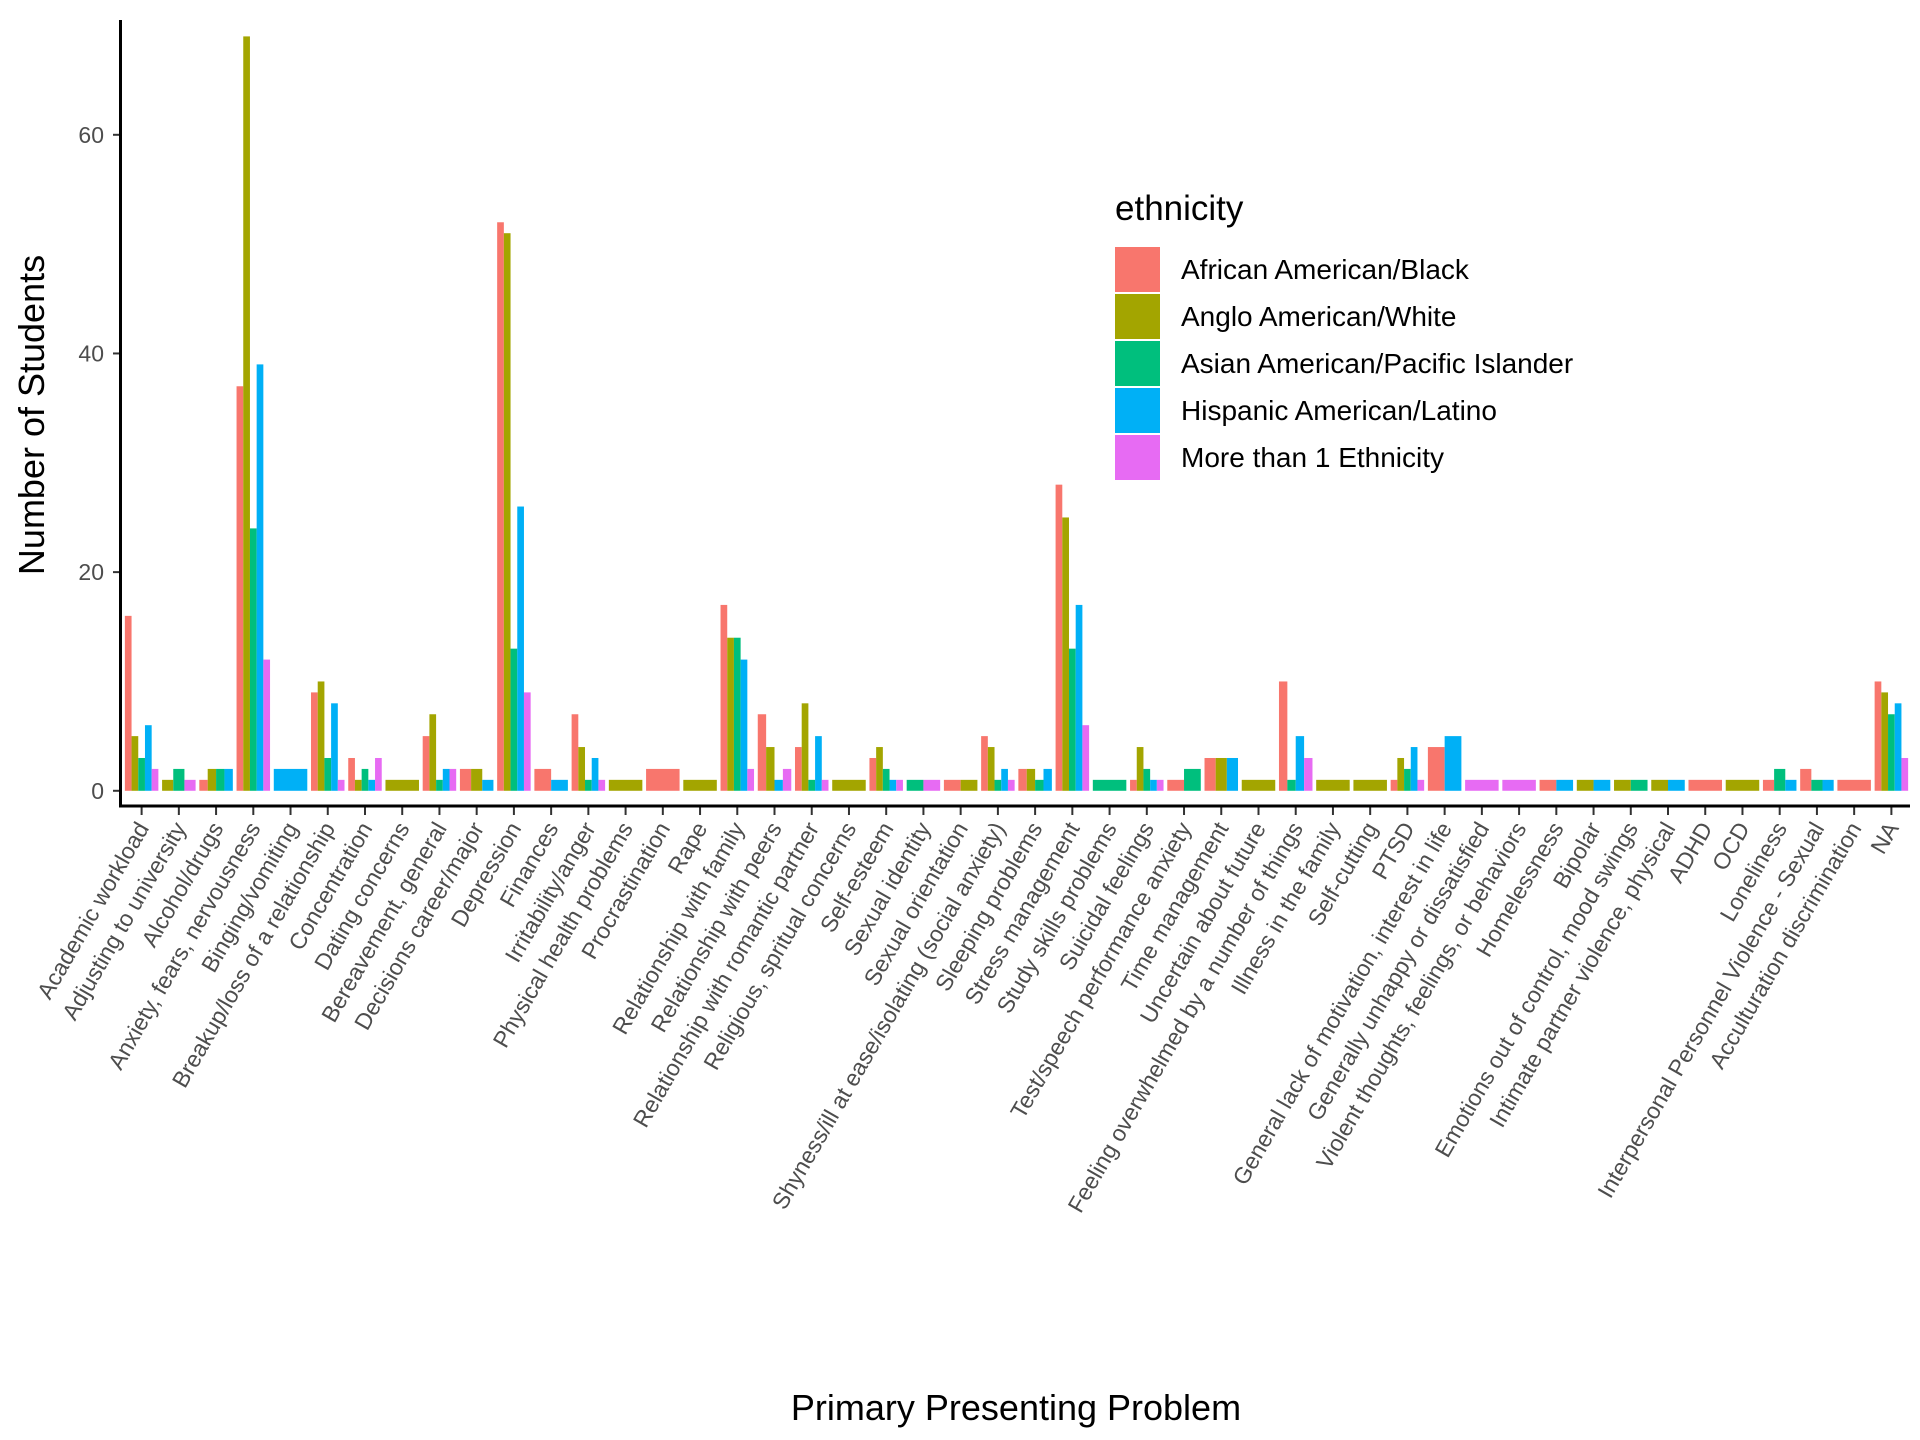 Image resolution: width=1920 pixels, height=1440 pixels. Describe the element at coordinates (1137, 410) in the screenshot. I see `legend-key-hispanic-american-latino` at that location.